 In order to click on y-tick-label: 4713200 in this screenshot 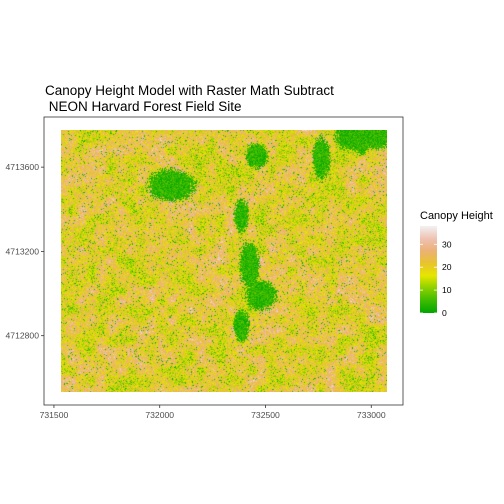, I will do `click(23, 251)`.